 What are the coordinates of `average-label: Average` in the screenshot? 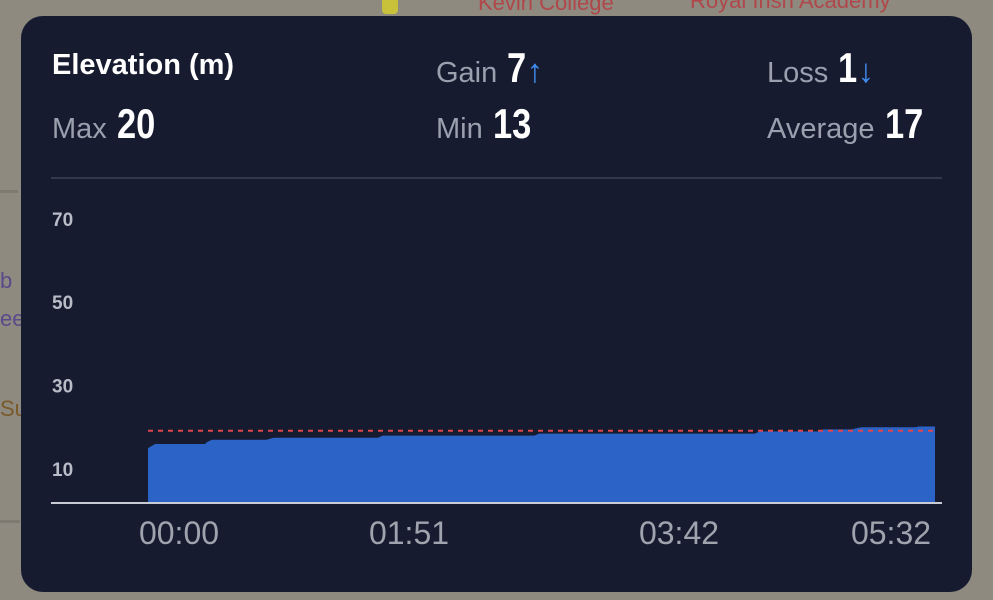 It's located at (821, 129).